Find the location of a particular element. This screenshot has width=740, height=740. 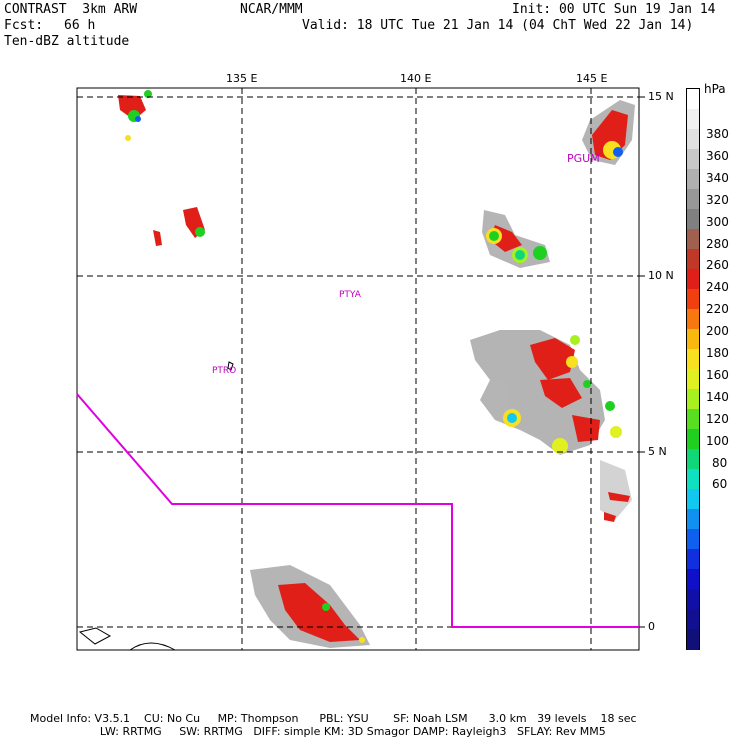

colorbar-label: 80 is located at coordinates (720, 462).